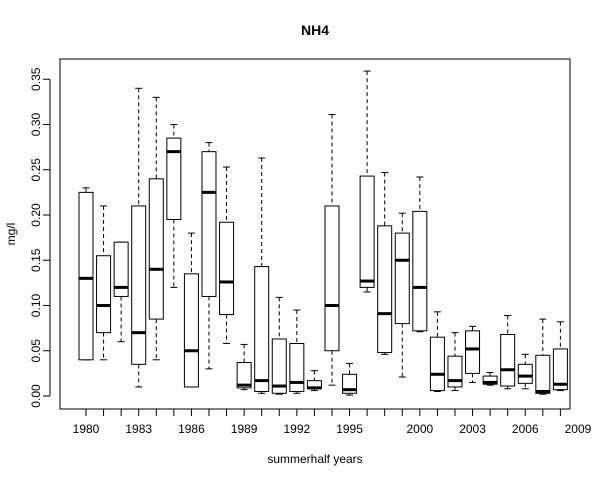  I want to click on y-tick-label: 0.00, so click(36, 396).